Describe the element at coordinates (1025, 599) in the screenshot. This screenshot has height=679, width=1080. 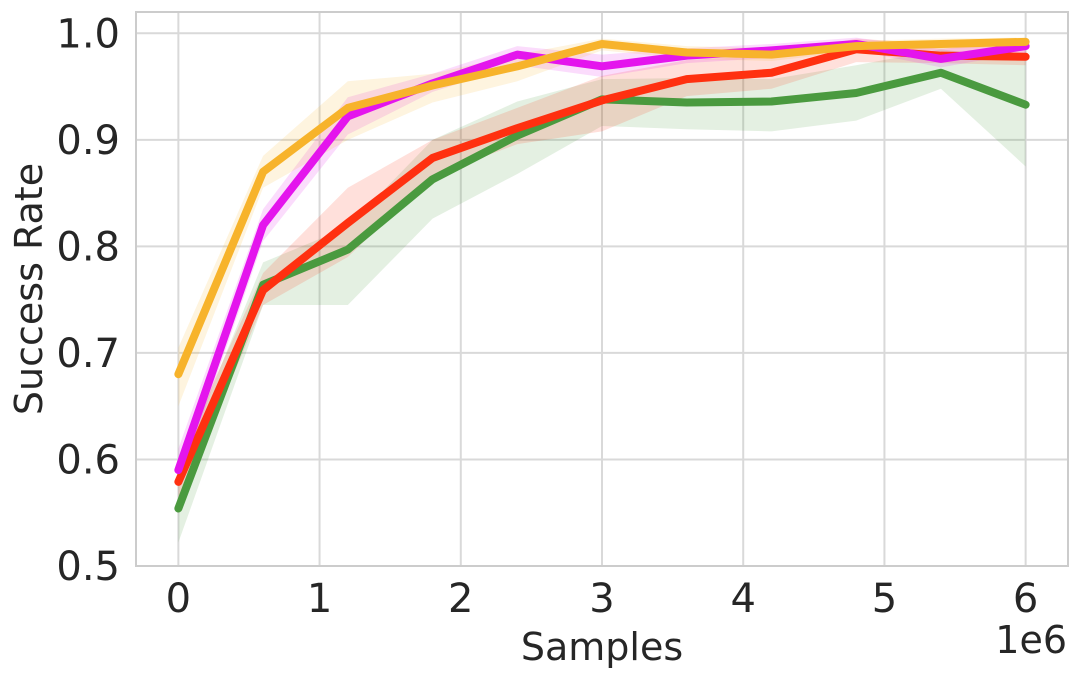
I see `x-tick-label: 6` at that location.